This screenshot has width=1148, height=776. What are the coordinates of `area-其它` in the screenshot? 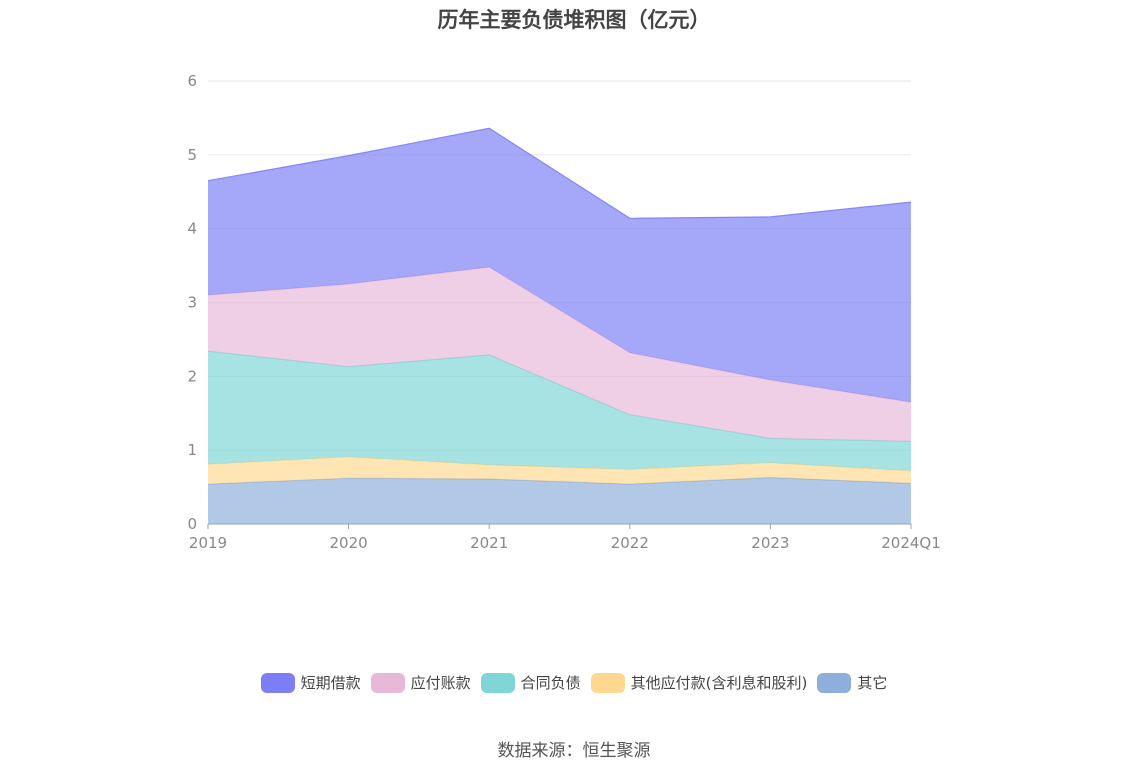 It's located at (559, 500).